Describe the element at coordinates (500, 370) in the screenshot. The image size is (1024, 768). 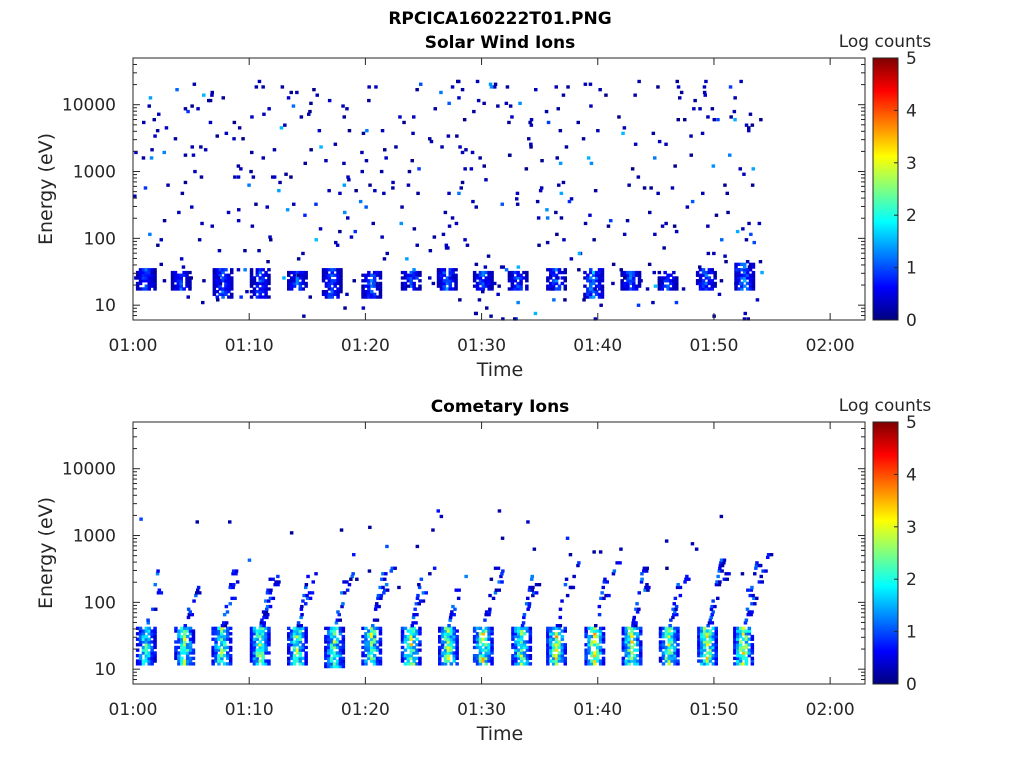
I see `solar-wind-xlabel: Time` at that location.